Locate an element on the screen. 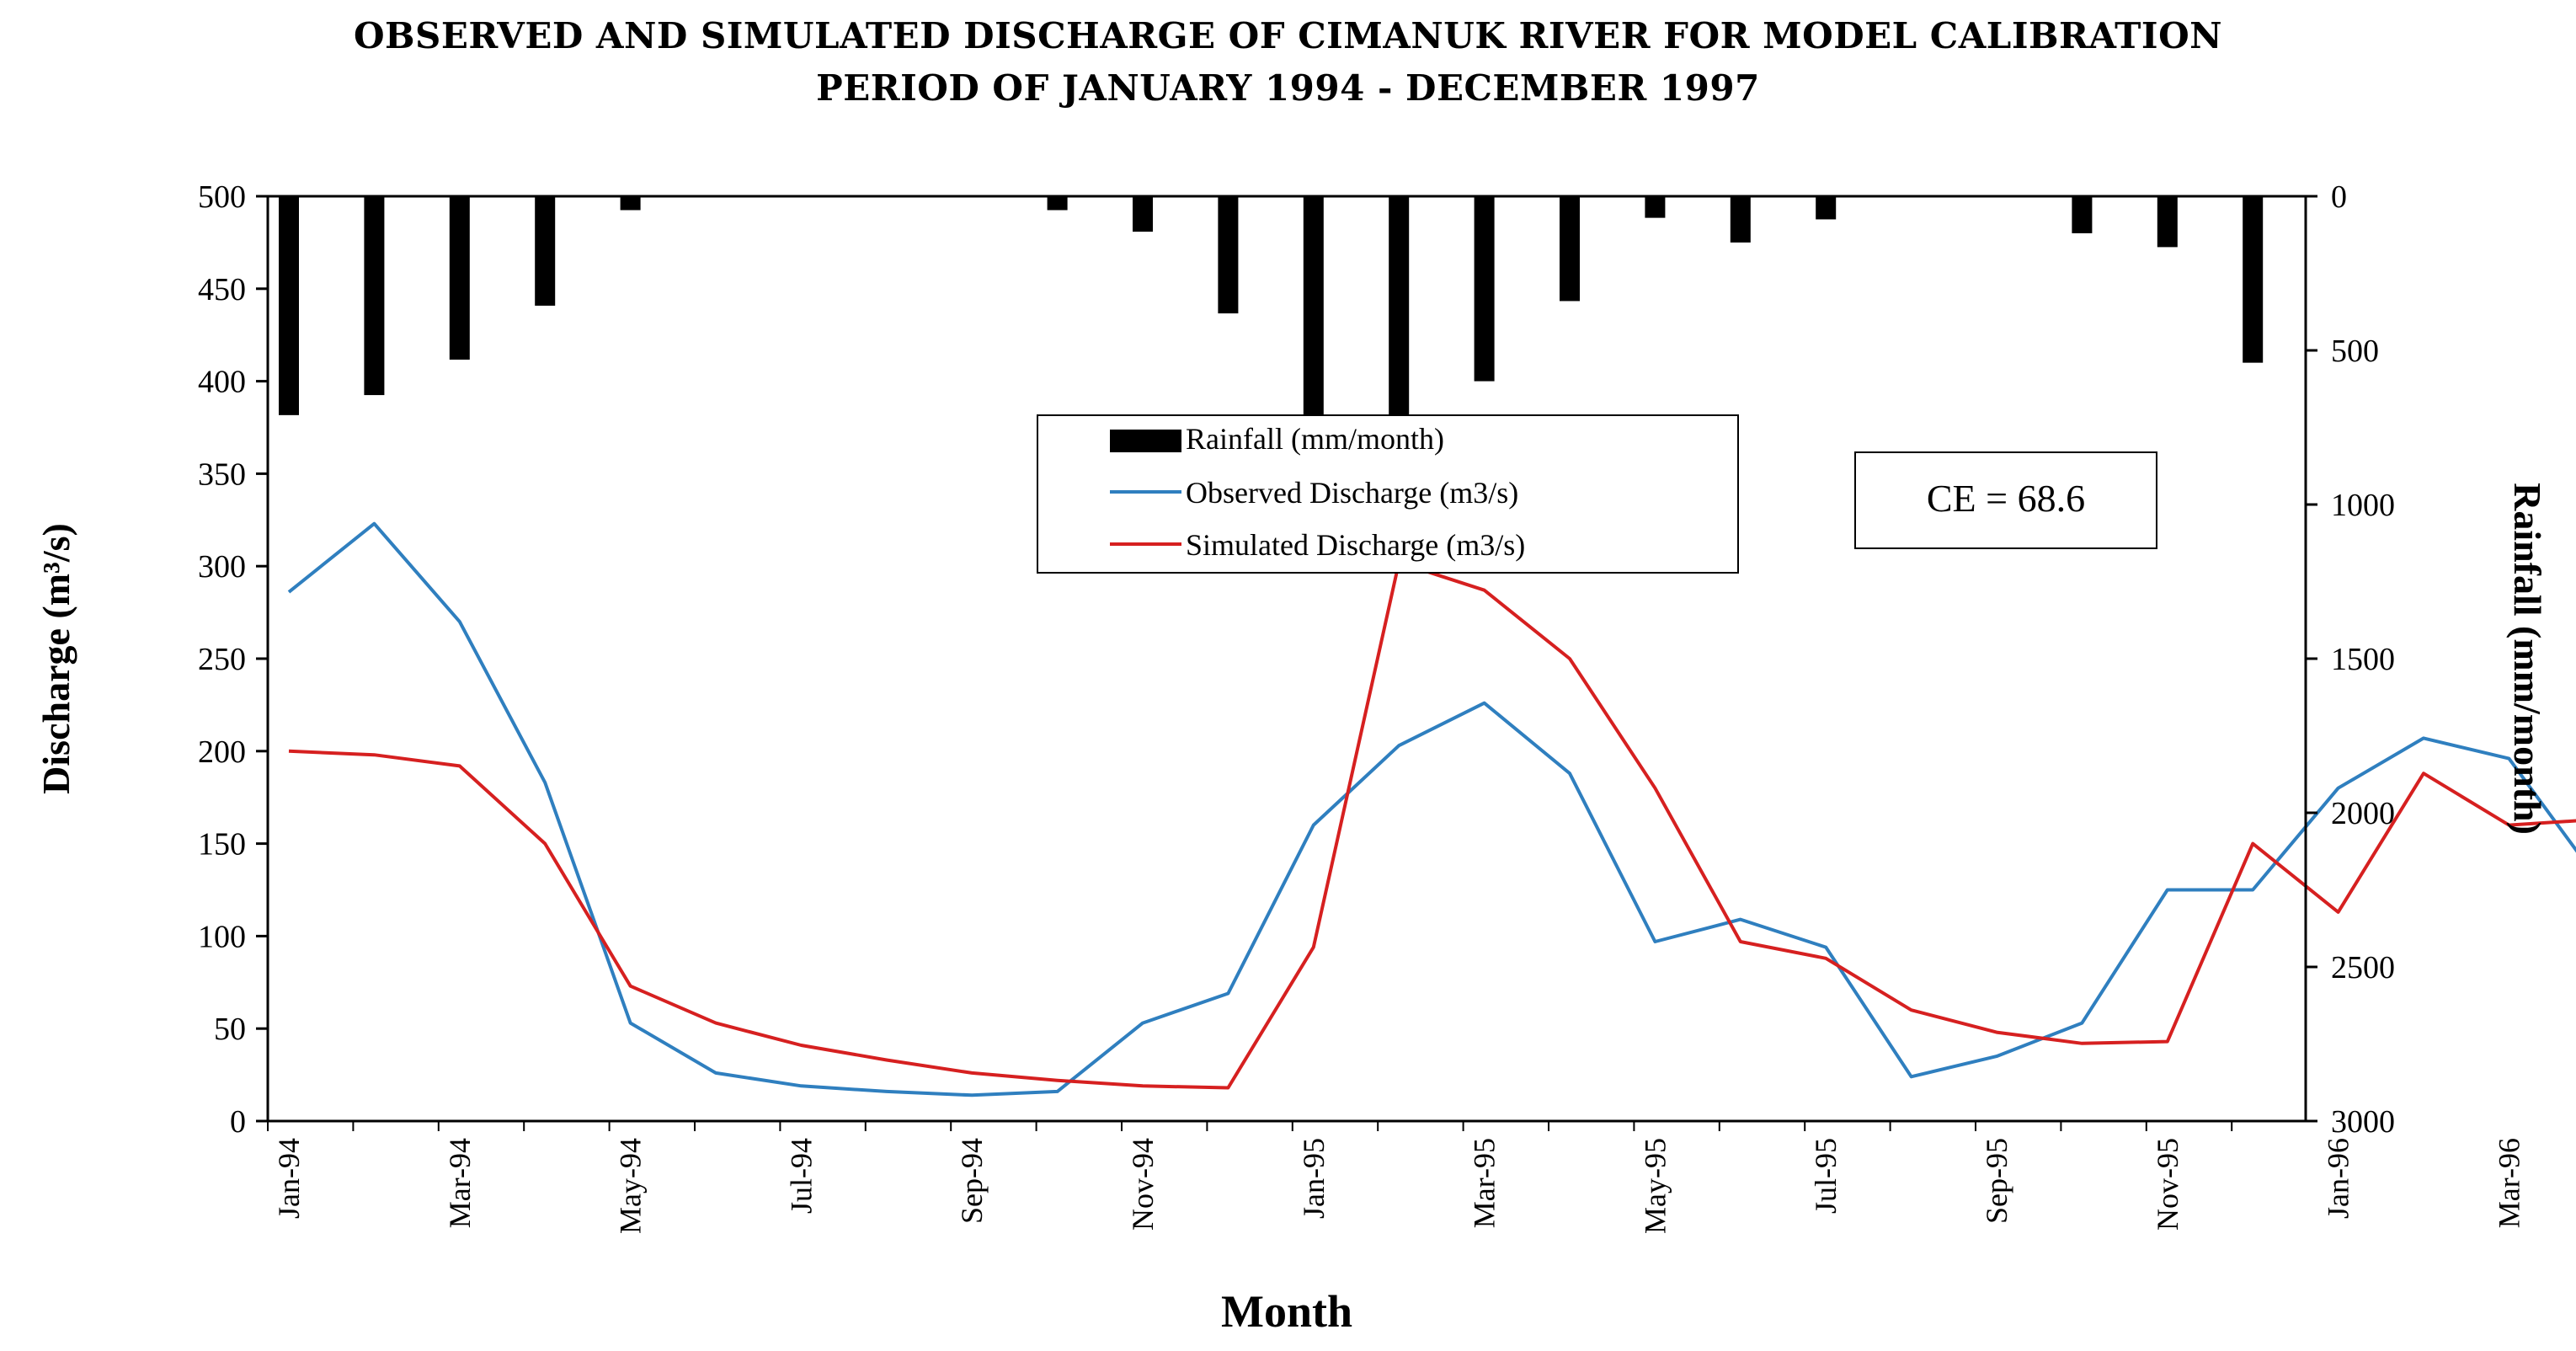 The height and width of the screenshot is (1351, 2576). ce-annotation: CE = 68.6 is located at coordinates (2005, 500).